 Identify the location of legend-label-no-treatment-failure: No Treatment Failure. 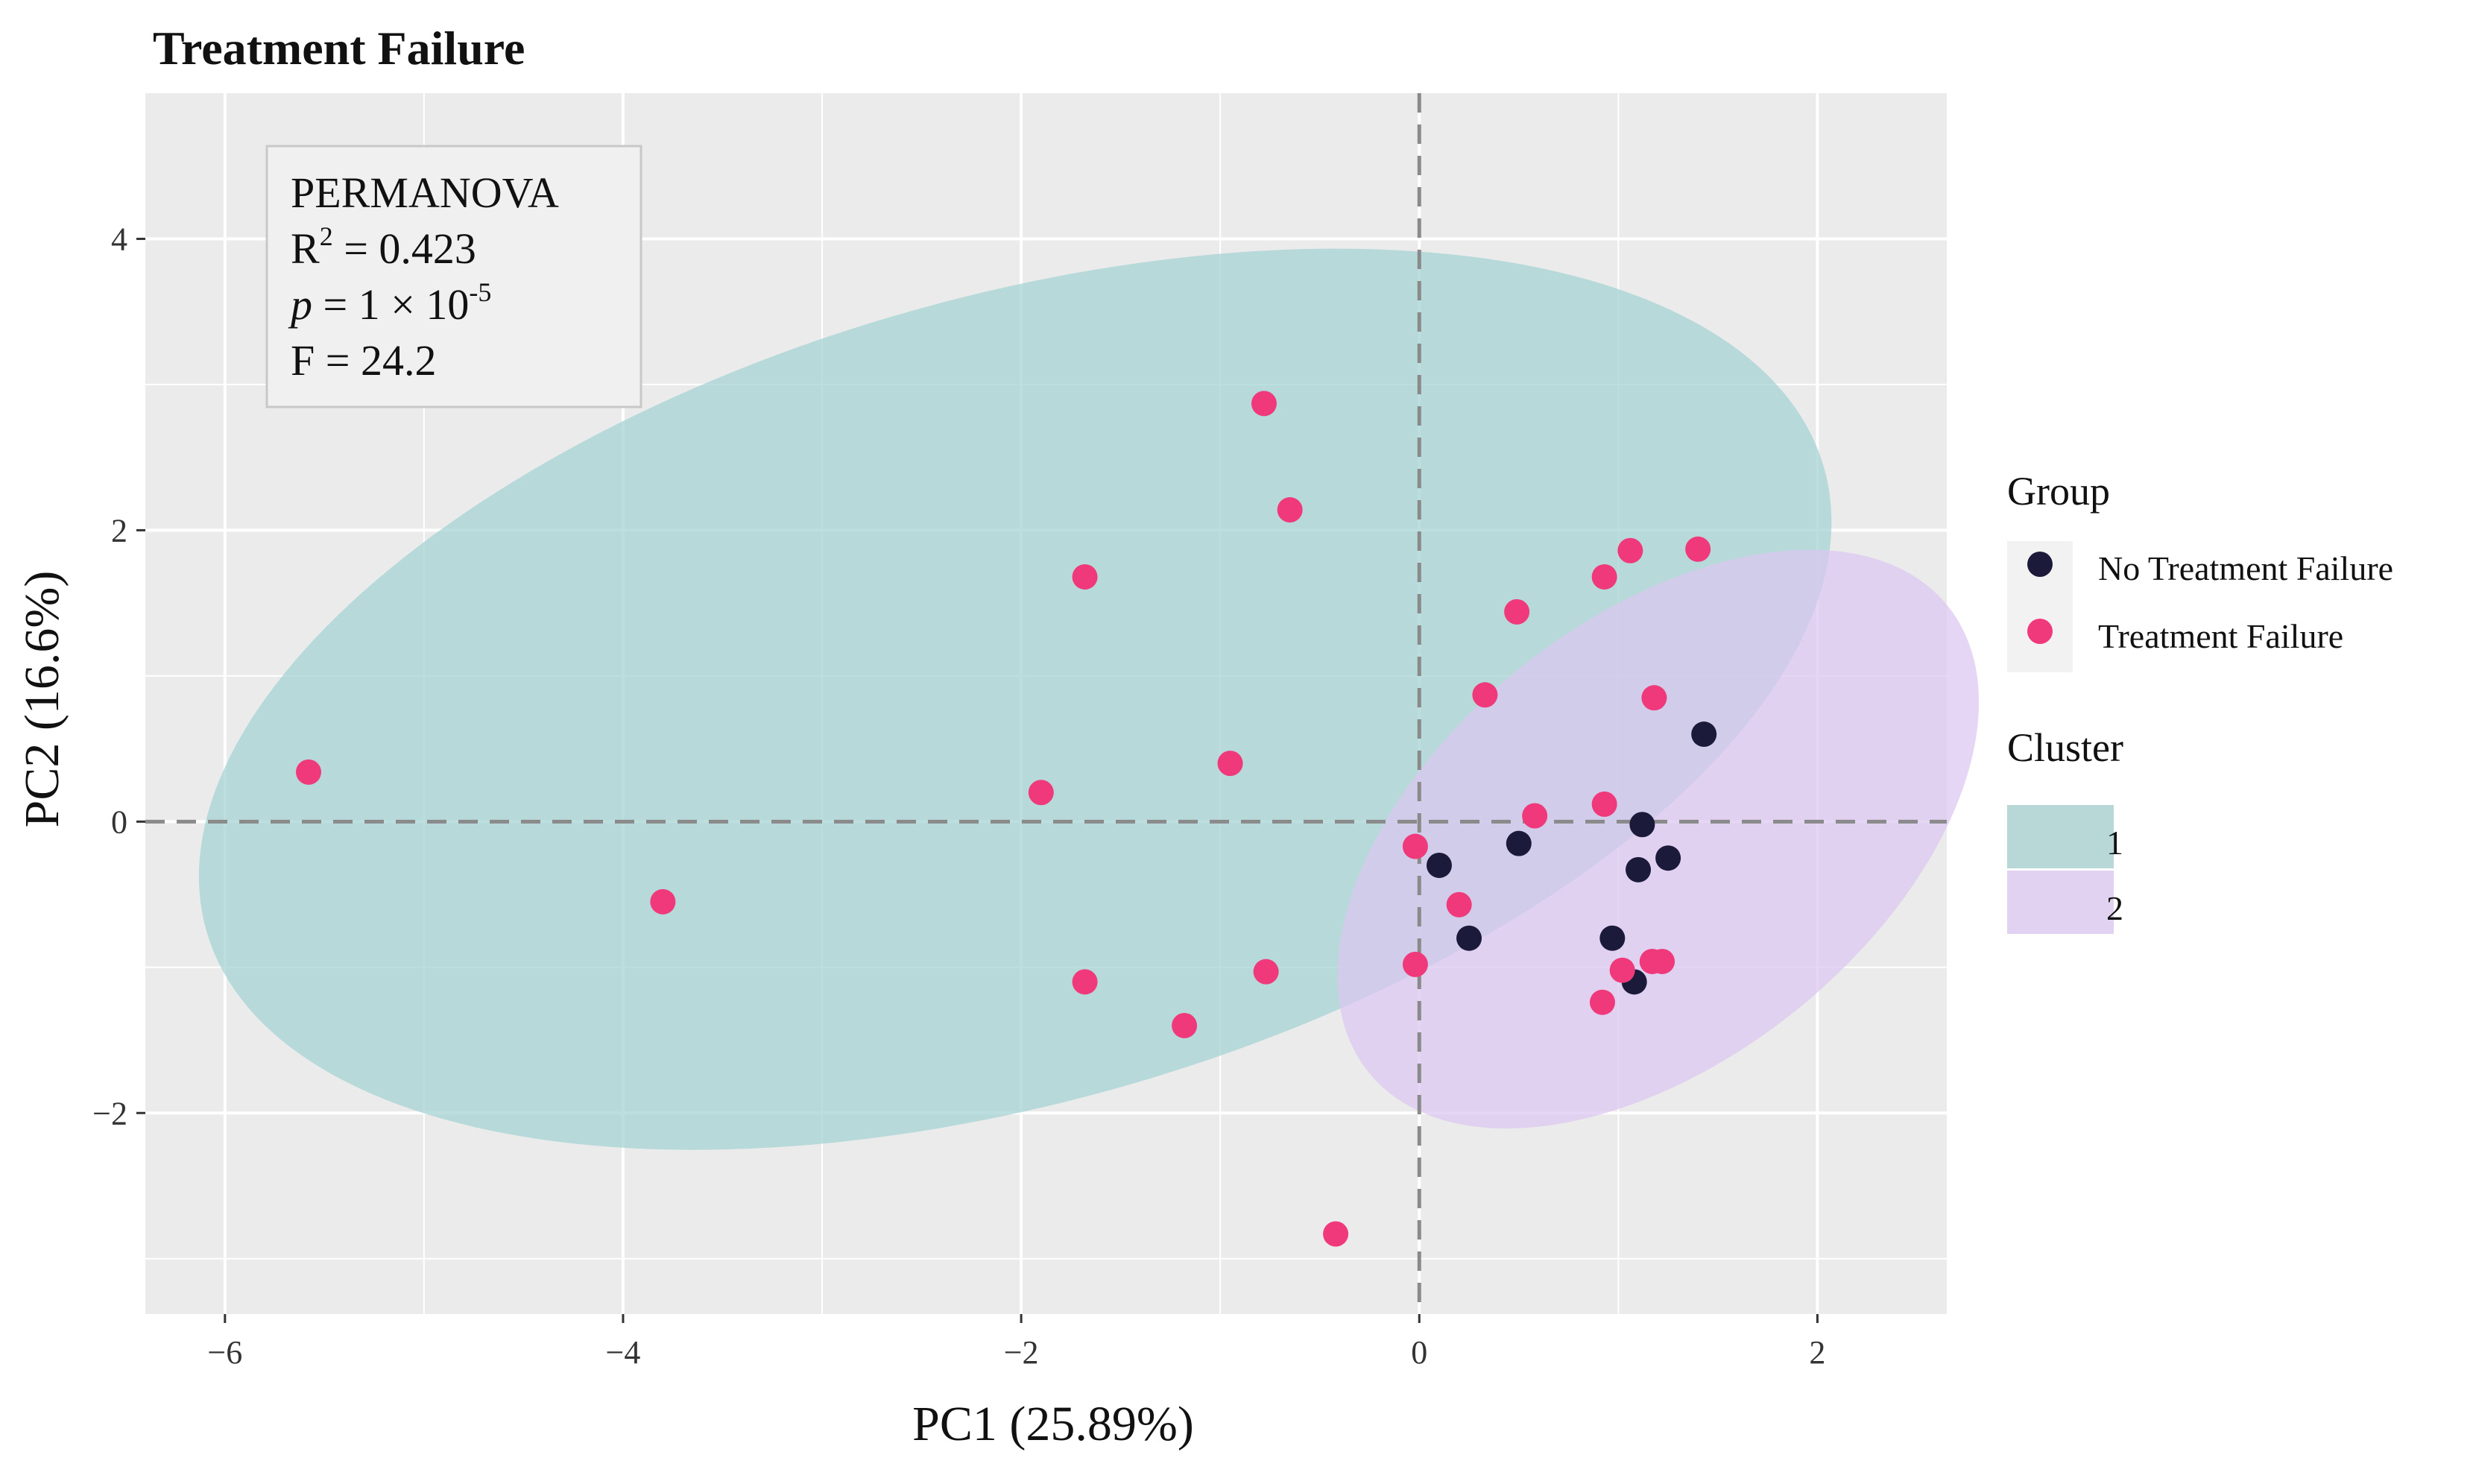
(2246, 568).